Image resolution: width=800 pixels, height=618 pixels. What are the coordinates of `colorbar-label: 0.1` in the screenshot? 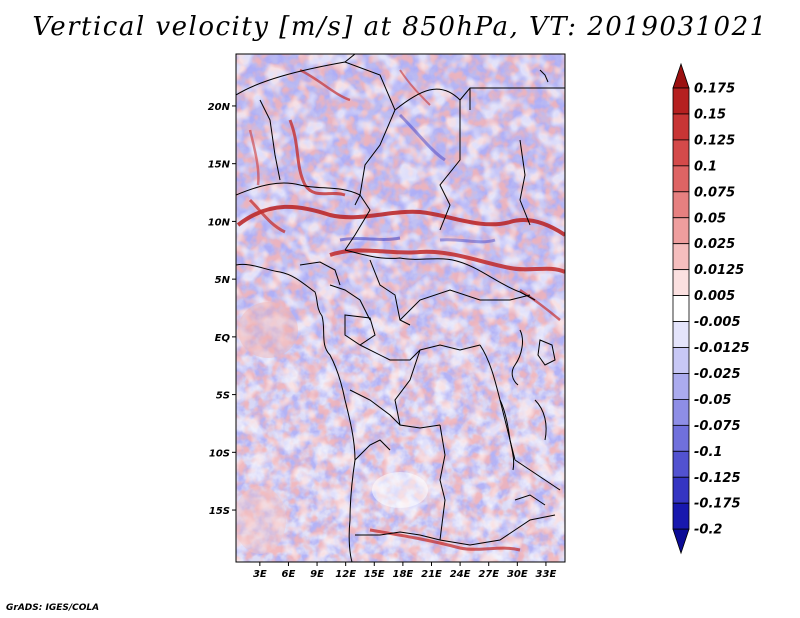 It's located at (705, 166).